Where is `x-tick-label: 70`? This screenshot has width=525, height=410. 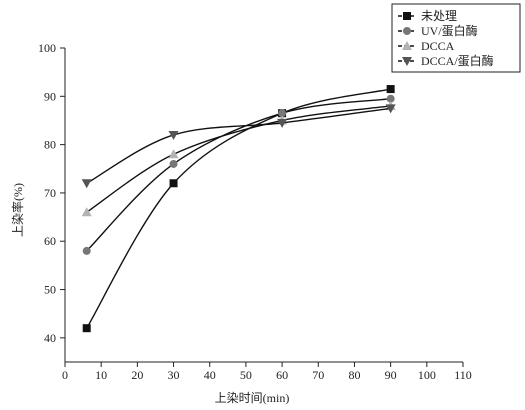 x-tick-label: 70 is located at coordinates (318, 375).